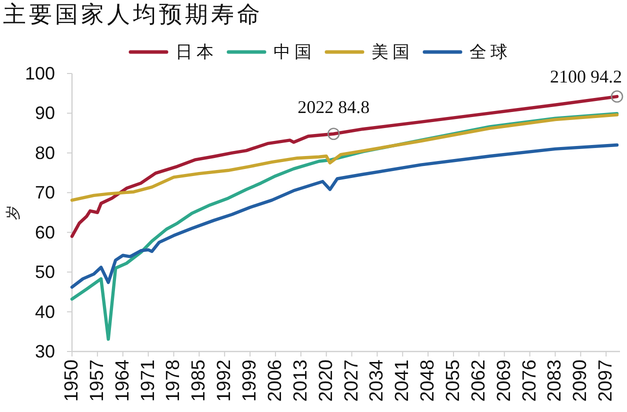 The image size is (627, 412). Describe the element at coordinates (606, 381) in the screenshot. I see `xtick: 2097` at that location.